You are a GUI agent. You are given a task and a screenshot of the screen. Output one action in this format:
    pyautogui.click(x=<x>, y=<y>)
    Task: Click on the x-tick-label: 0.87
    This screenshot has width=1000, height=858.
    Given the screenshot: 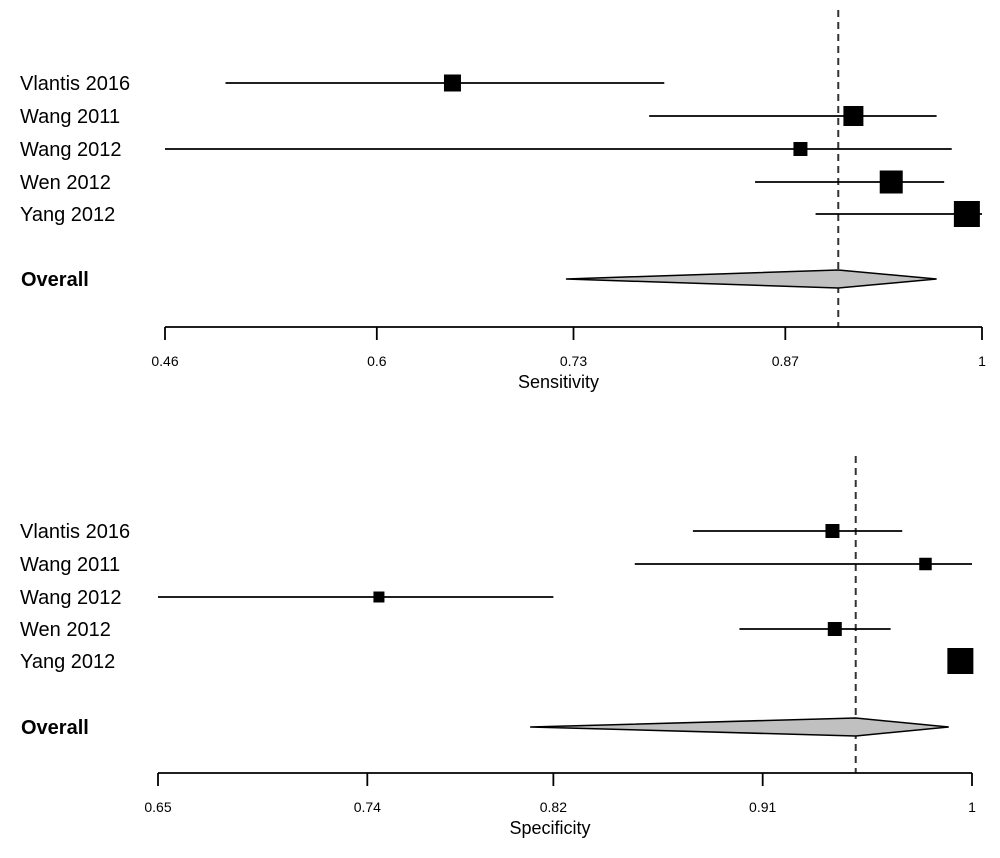 What is the action you would take?
    pyautogui.click(x=785, y=361)
    